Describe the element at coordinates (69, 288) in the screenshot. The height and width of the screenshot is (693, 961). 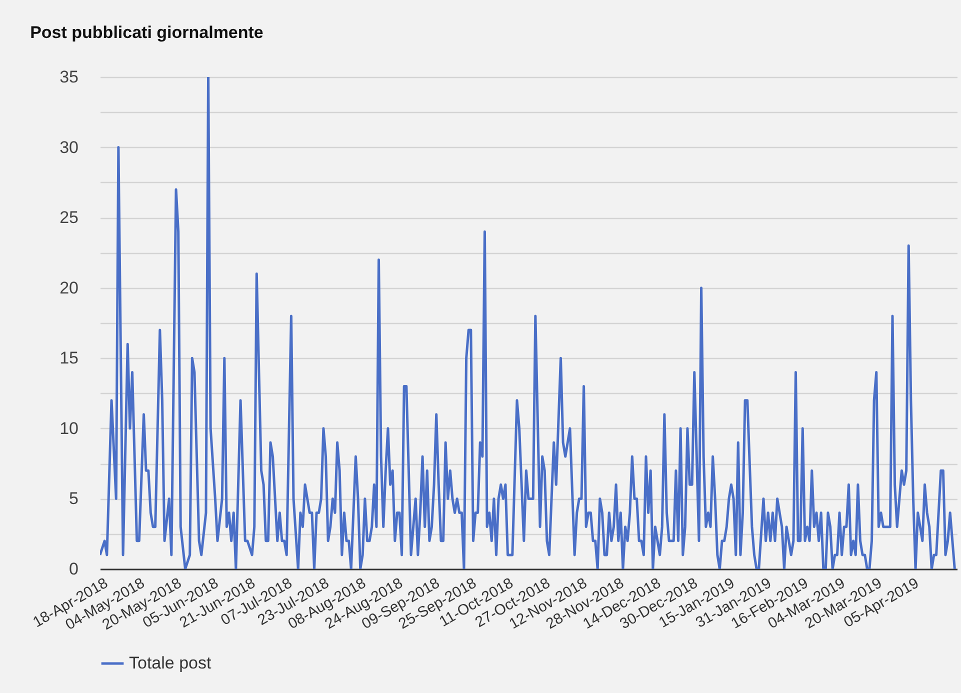
I see `y-tick-label: 20` at that location.